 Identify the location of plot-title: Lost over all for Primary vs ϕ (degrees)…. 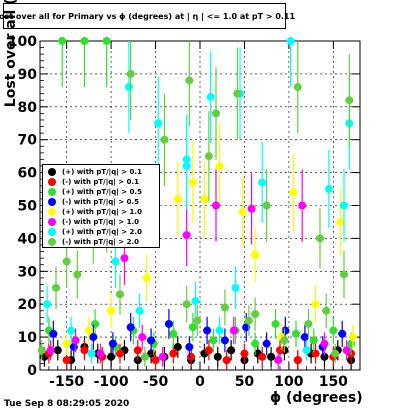
(148, 16).